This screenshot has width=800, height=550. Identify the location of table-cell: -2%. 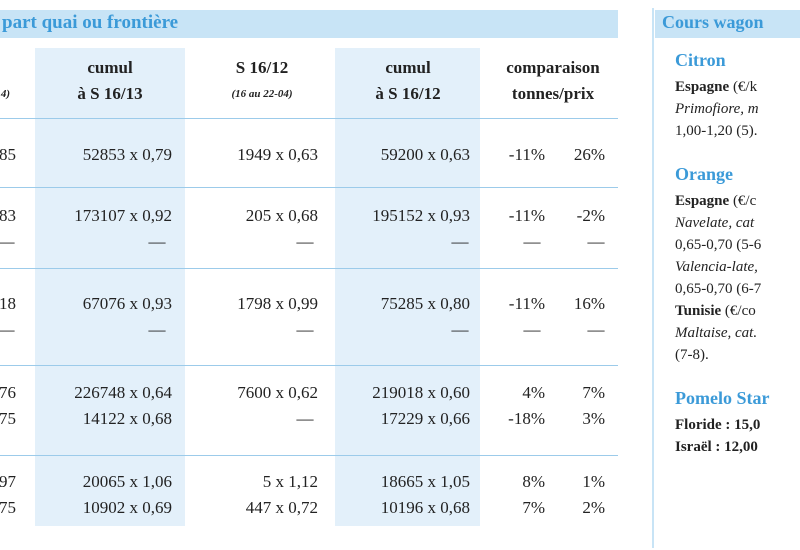
(590, 215).